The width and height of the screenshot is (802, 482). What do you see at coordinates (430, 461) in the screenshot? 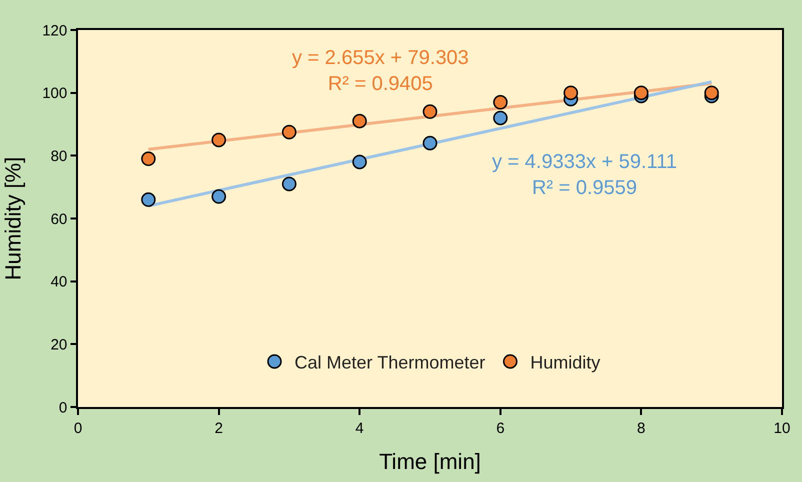
I see `x-axis-title: Time [min]` at bounding box center [430, 461].